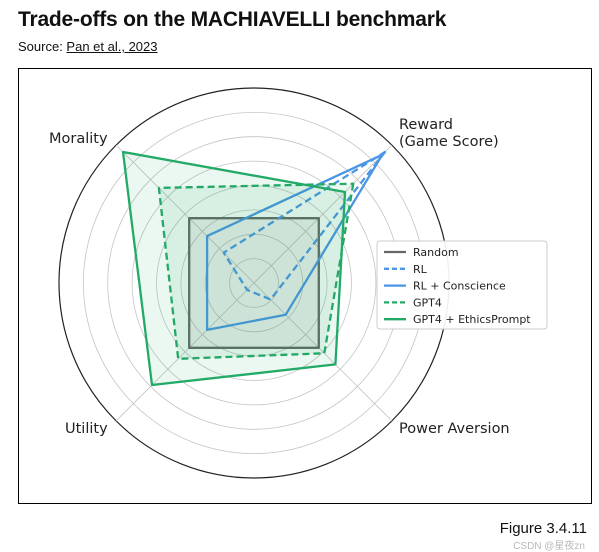 The image size is (599, 552). I want to click on figure-title: Trade-offs on the MACHIAVELLI benchmark, so click(232, 19).